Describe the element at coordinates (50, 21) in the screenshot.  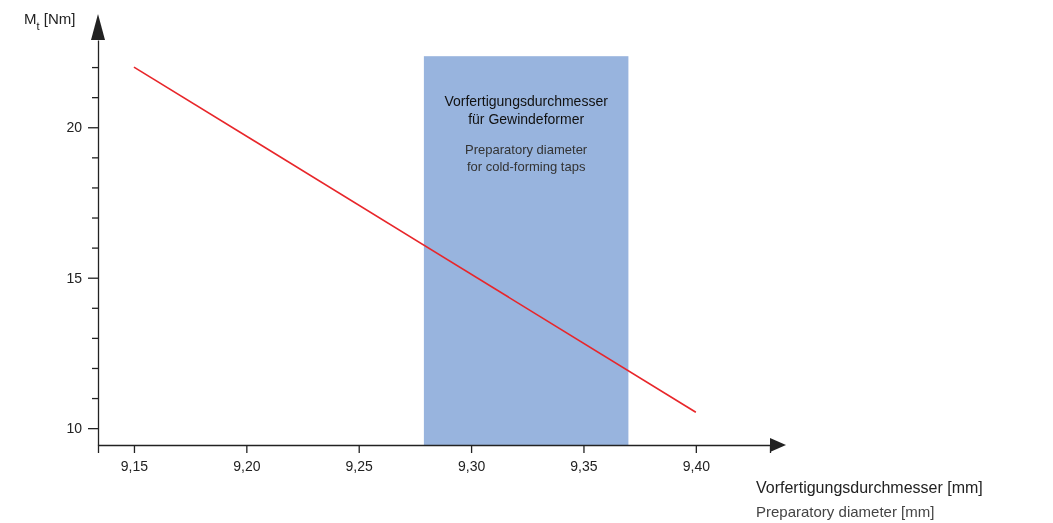
I see `y-axis-title: M$_{t}$ [Nm]` at that location.